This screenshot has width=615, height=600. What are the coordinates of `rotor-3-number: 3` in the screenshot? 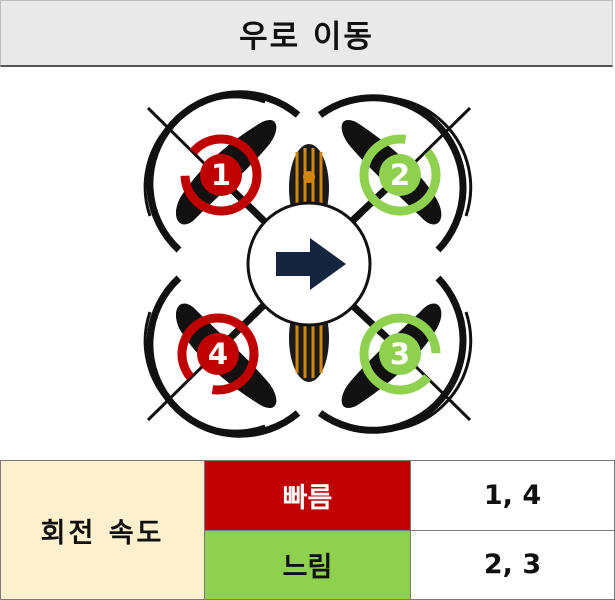 It's located at (400, 354).